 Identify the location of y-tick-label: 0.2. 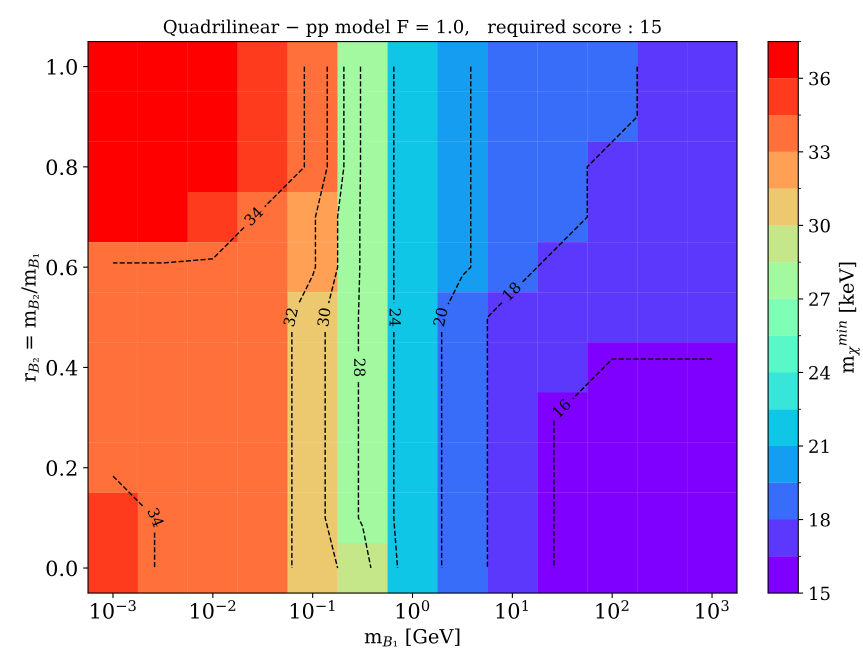
(61, 468).